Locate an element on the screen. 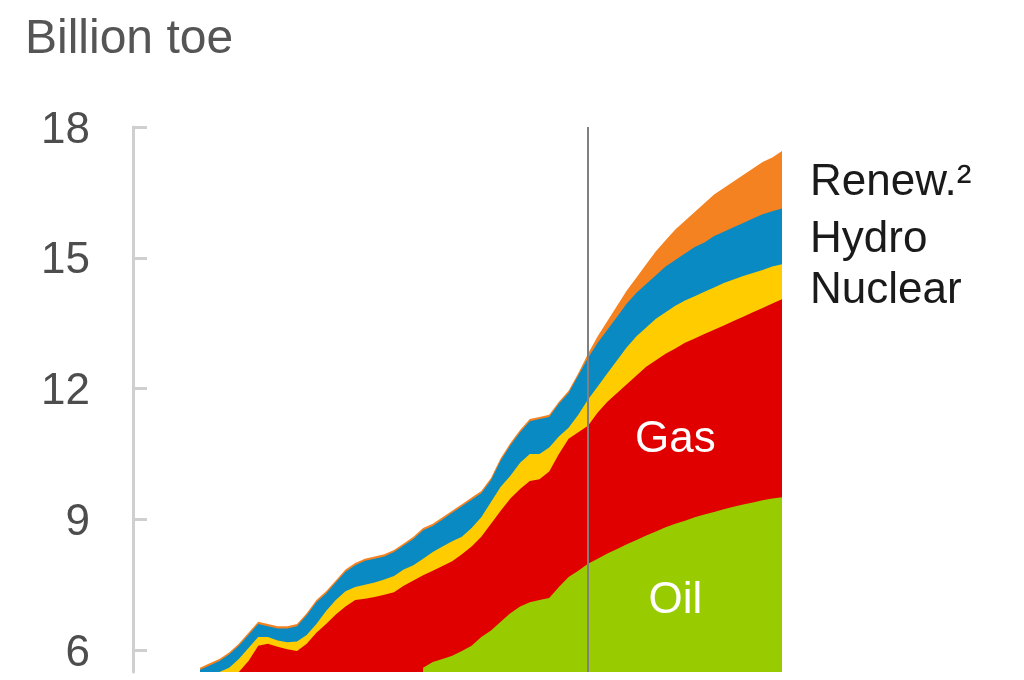  series-label: Renew.² is located at coordinates (891, 180).